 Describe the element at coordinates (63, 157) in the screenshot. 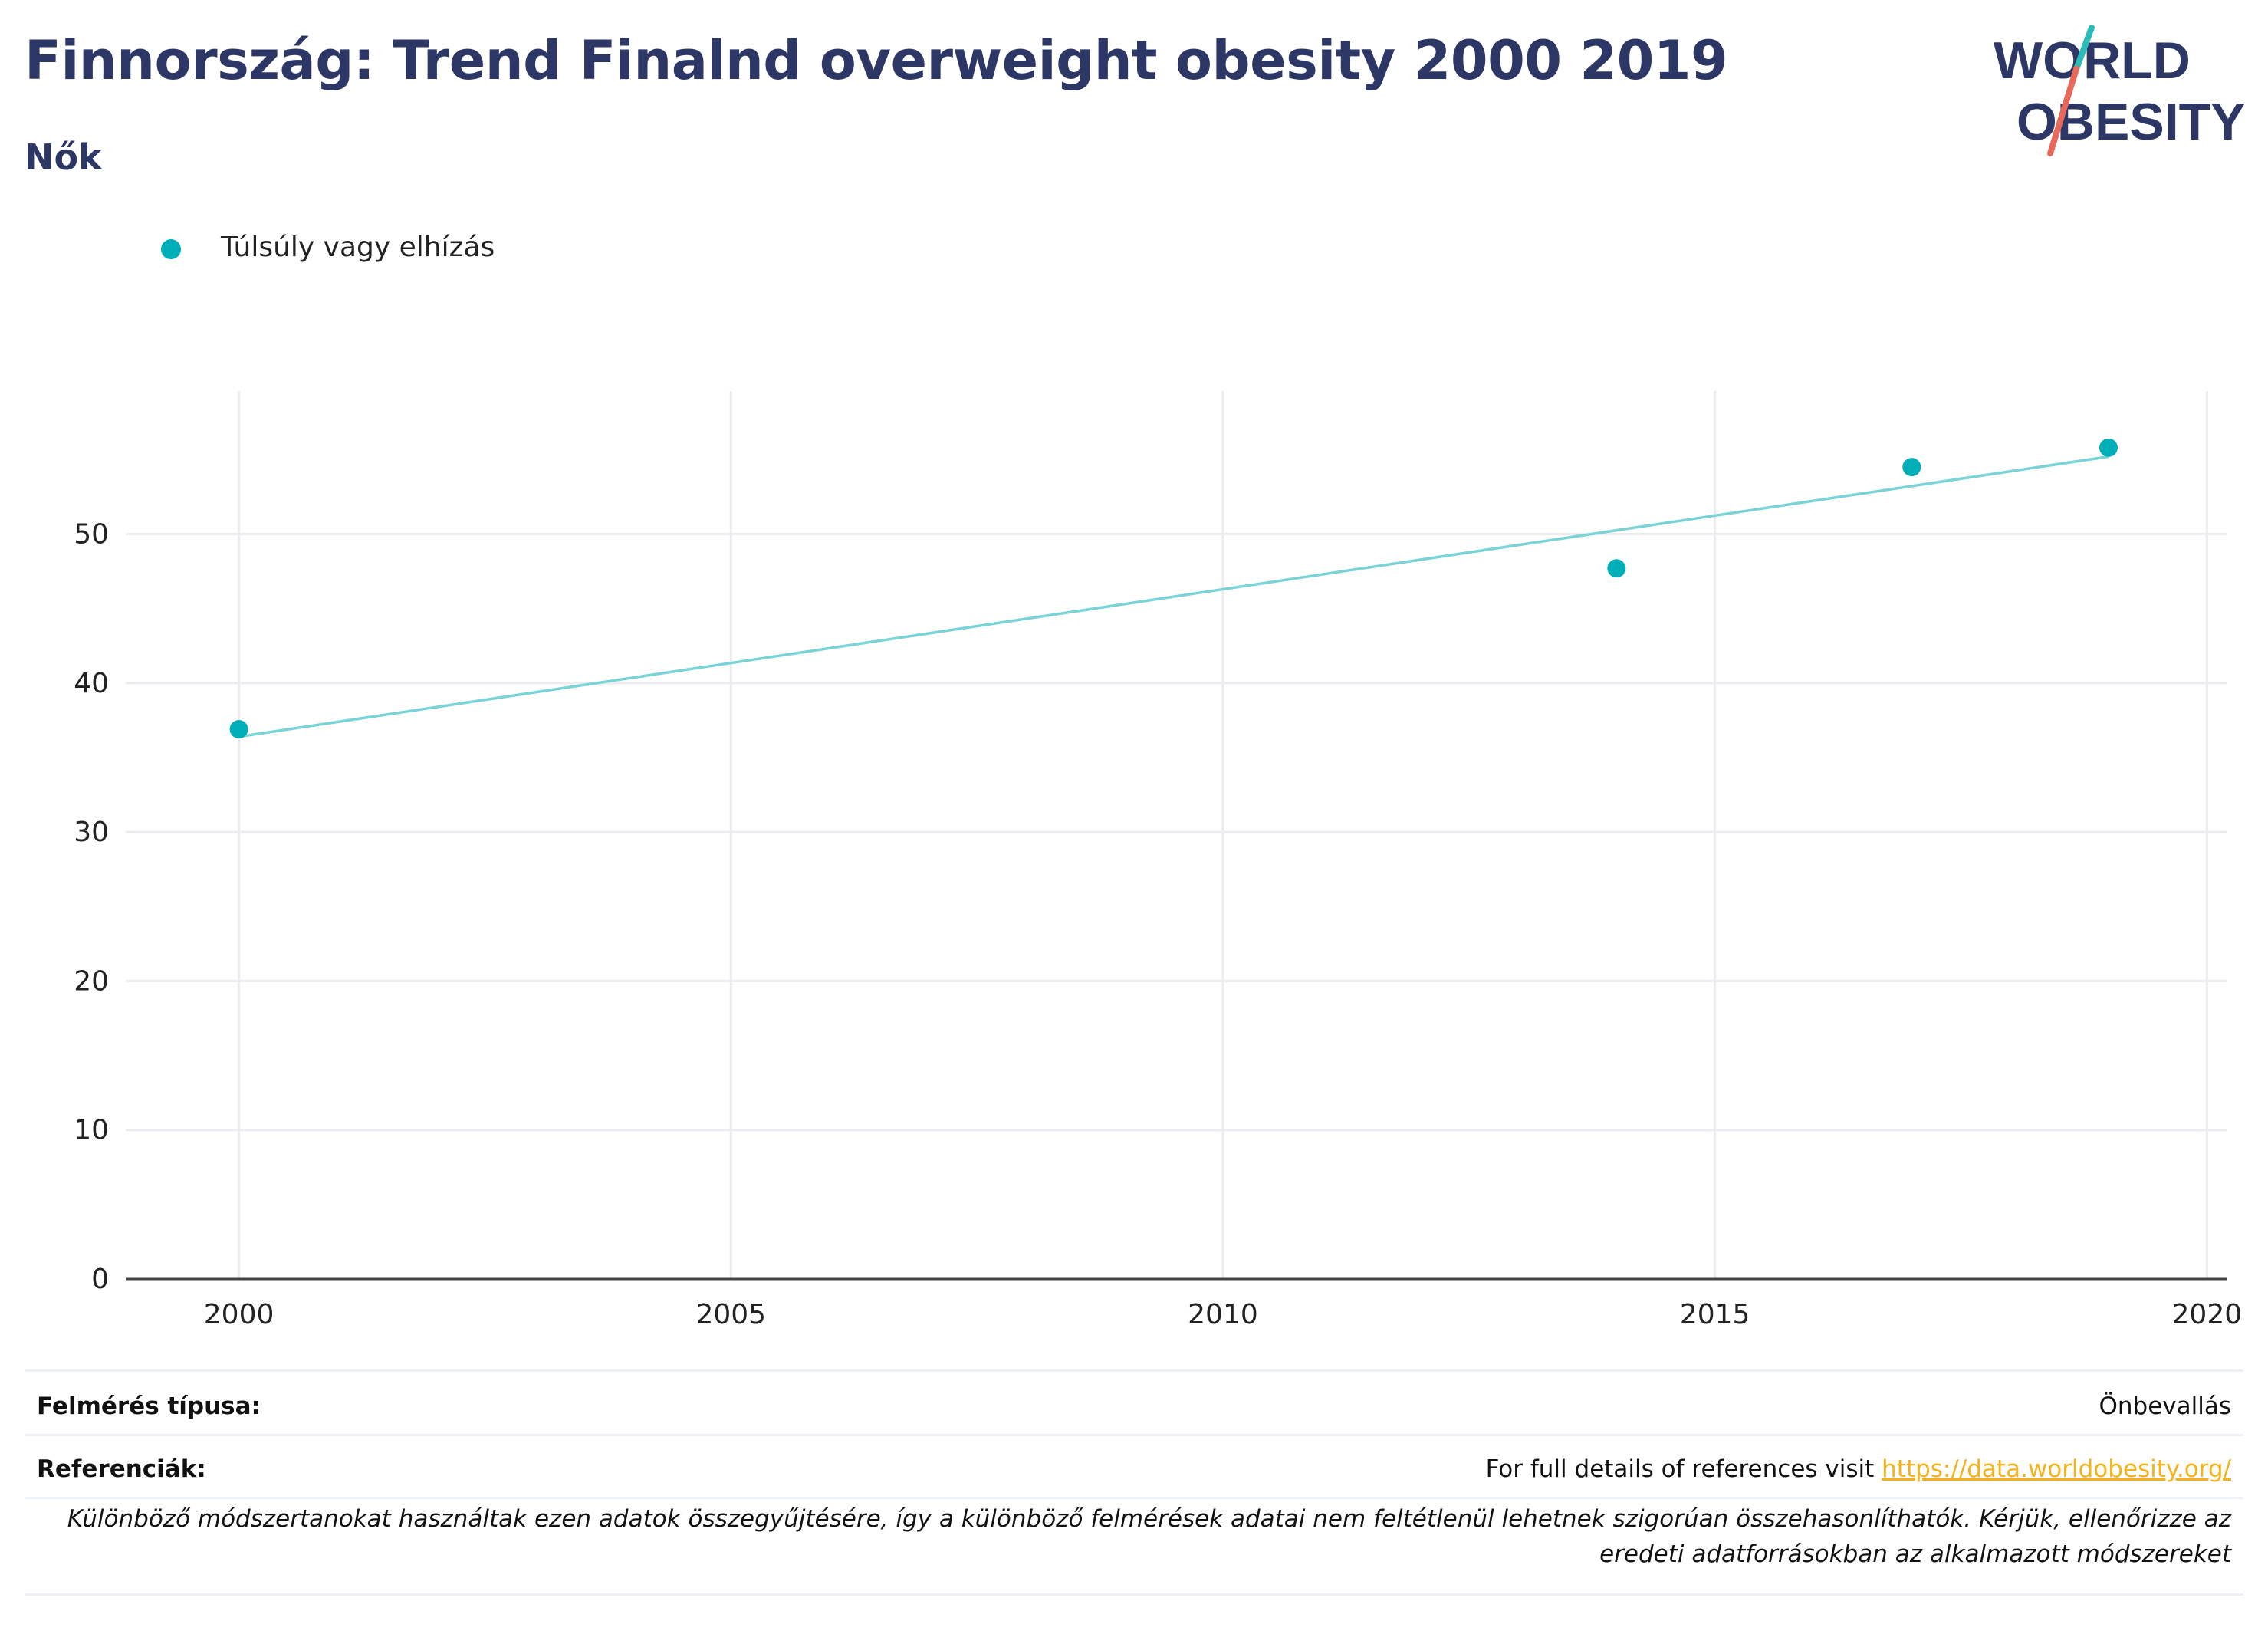

I see `chart-subtitle: Nők` at that location.